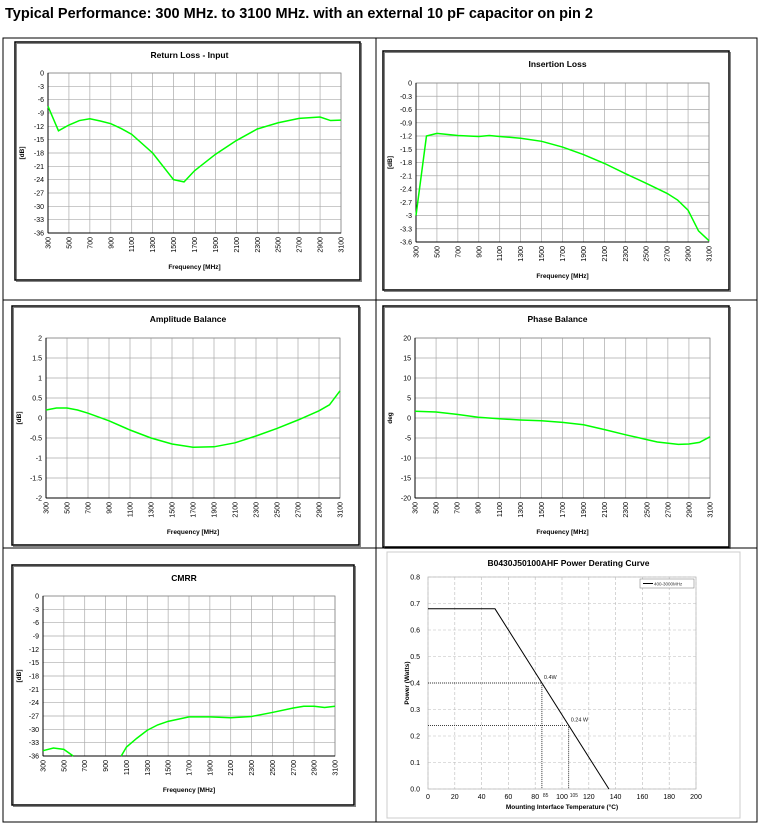 The image size is (764, 840). Describe the element at coordinates (40, 339) in the screenshot. I see `y-tick-label: 2` at that location.